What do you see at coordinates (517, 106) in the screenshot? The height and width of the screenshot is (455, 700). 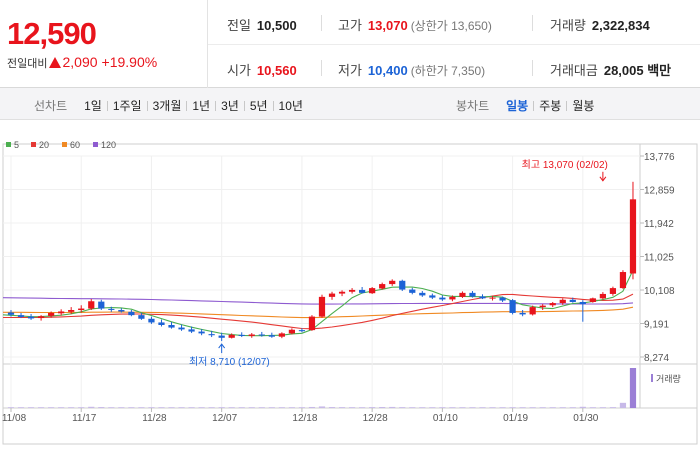 I see `tab-daily: 일봉` at bounding box center [517, 106].